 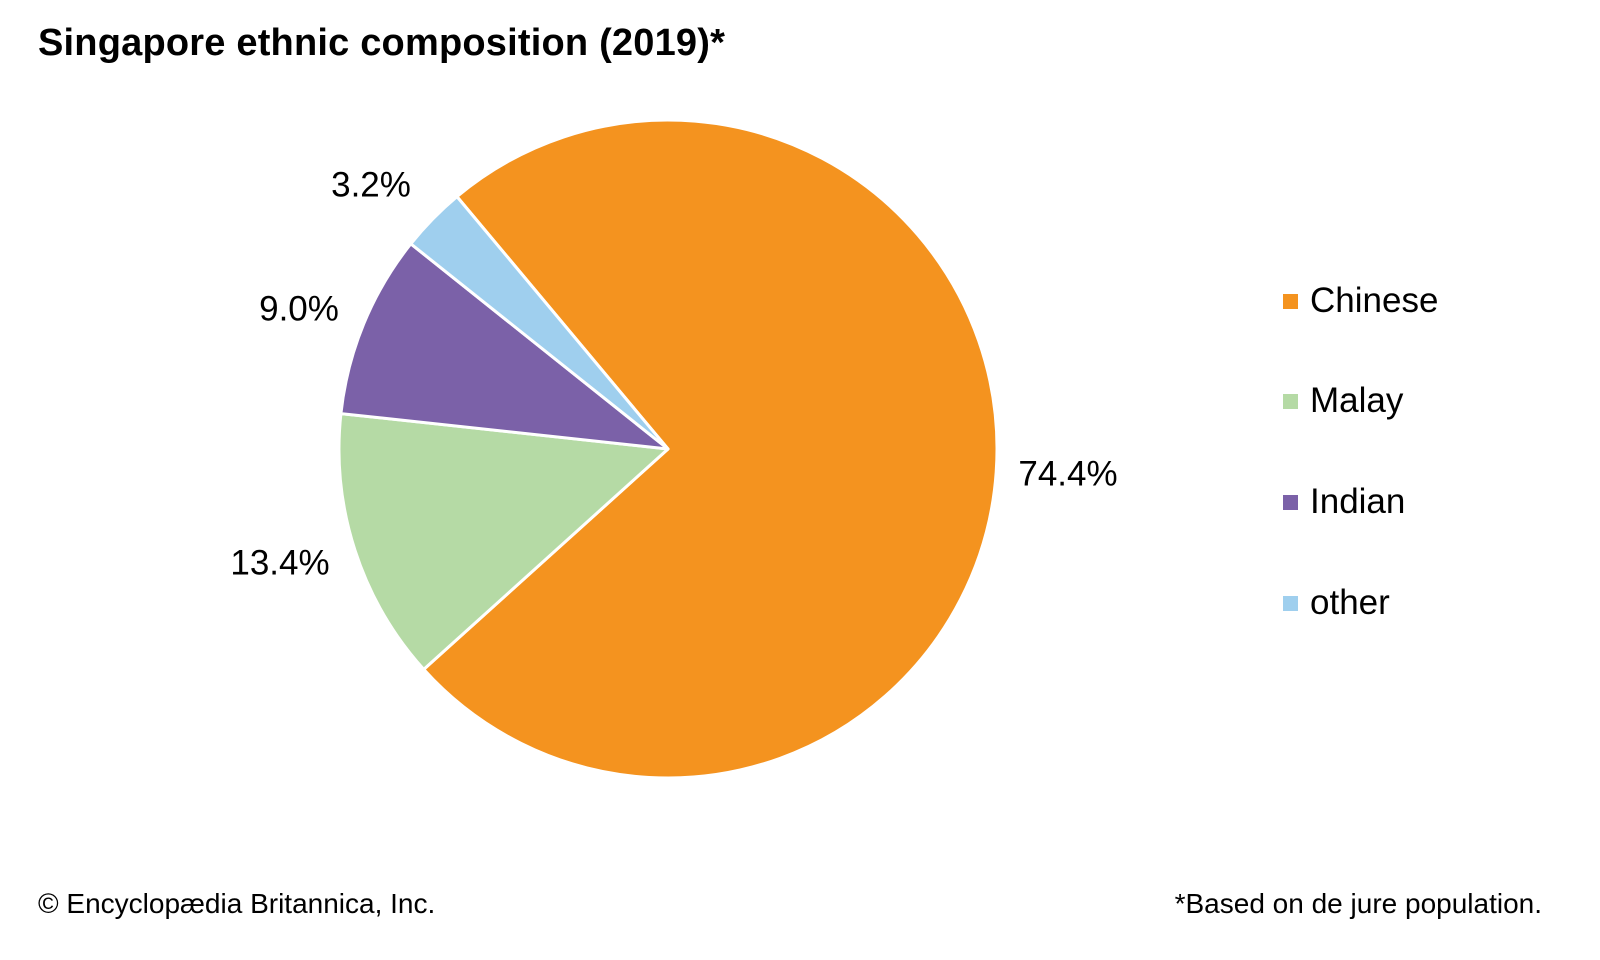 I want to click on legend-item-malay: Malay, so click(x=1343, y=401).